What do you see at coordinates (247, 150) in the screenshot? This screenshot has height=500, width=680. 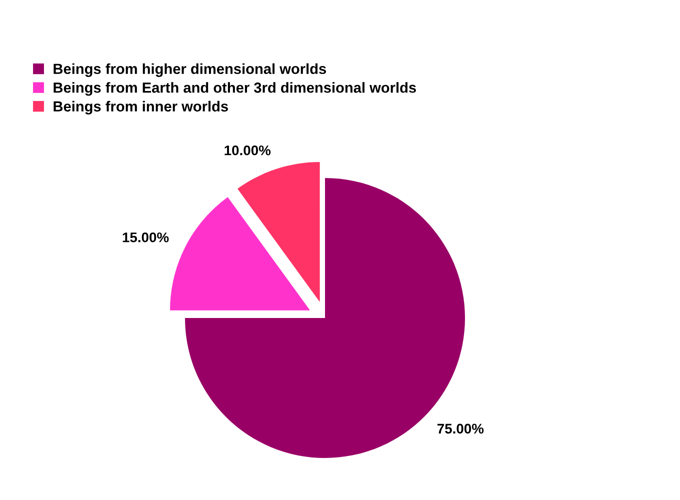 I see `data-label: 10.00%` at bounding box center [247, 150].